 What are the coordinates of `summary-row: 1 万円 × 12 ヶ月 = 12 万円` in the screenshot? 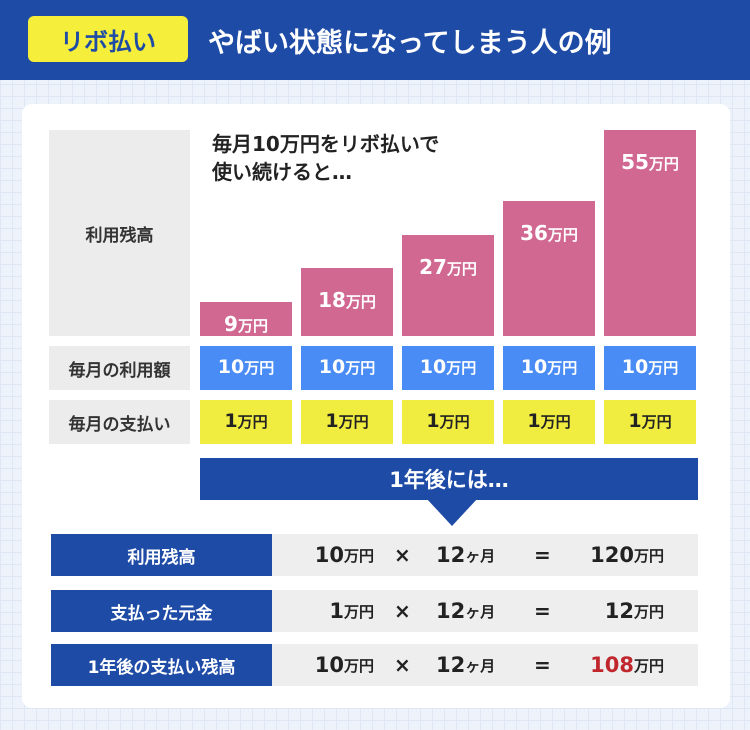 It's located at (485, 611).